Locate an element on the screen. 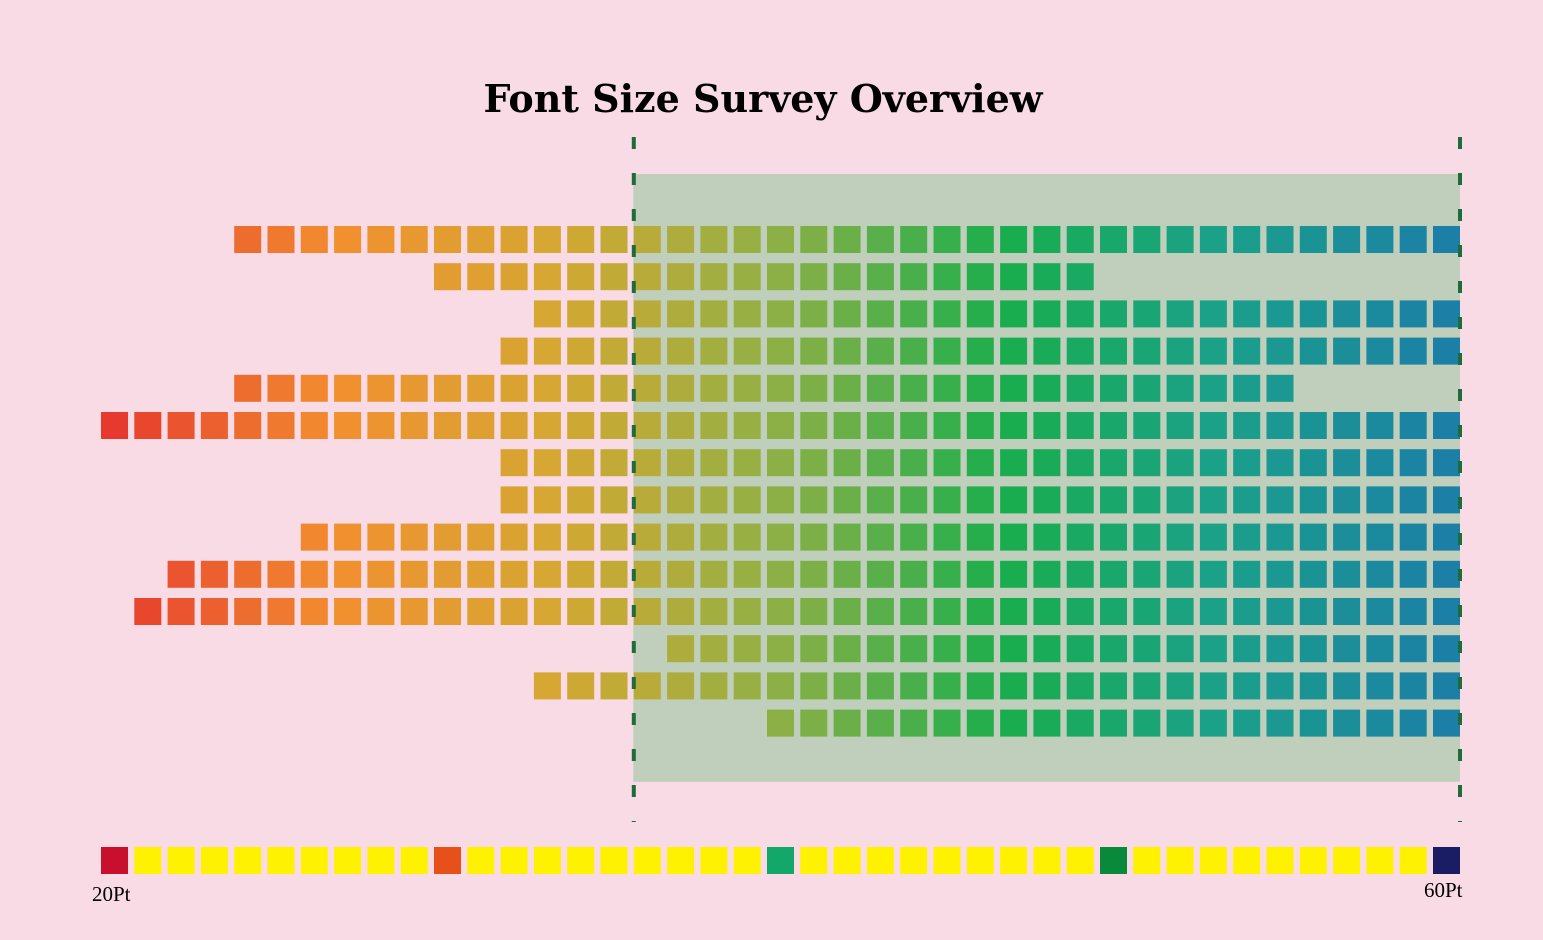 This screenshot has height=940, width=1543. chart-title: Font Size Survey Overview is located at coordinates (764, 98).